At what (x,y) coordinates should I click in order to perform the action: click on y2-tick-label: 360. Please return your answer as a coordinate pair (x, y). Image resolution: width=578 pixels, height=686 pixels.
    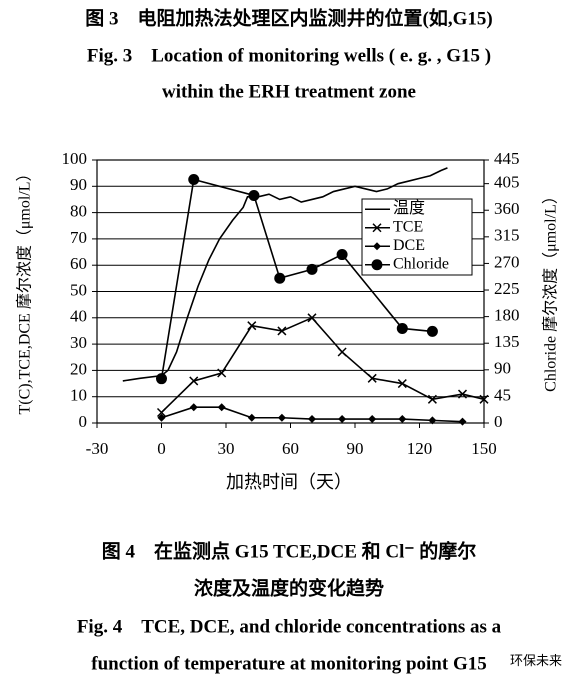
    Looking at the image, I should click on (507, 208).